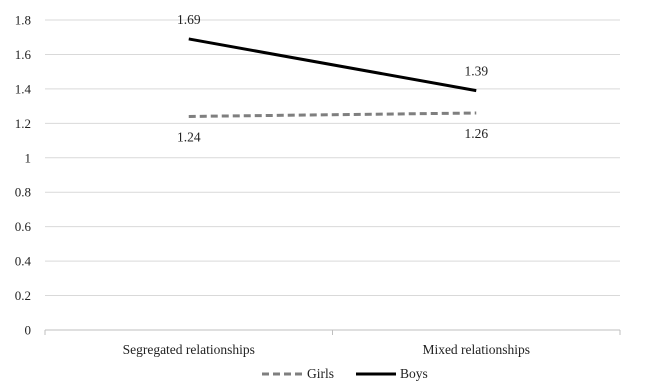 The width and height of the screenshot is (656, 389). Describe the element at coordinates (23, 226) in the screenshot. I see `y-tick-label: 0.6` at that location.